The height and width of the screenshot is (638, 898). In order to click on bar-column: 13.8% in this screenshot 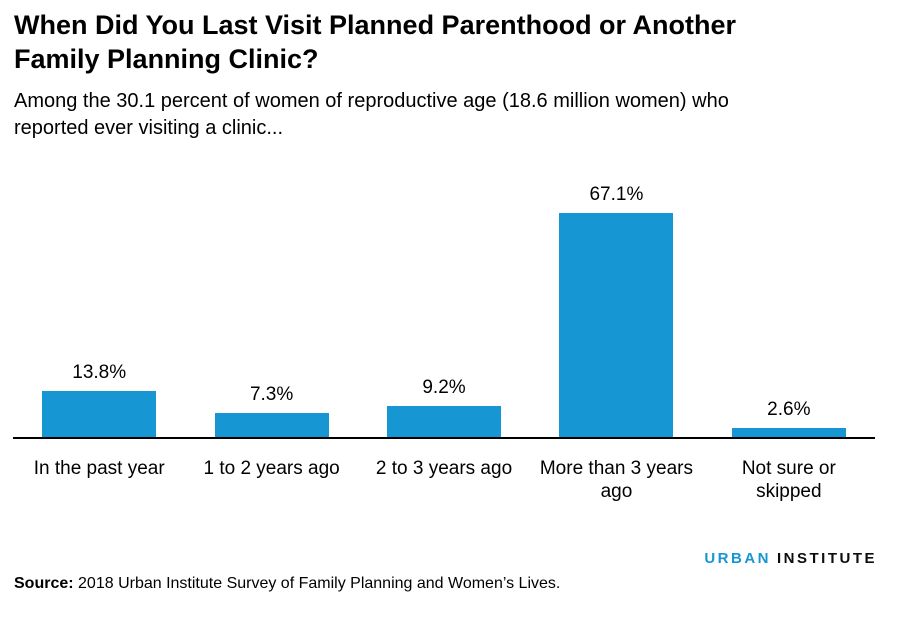, I will do `click(99, 303)`.